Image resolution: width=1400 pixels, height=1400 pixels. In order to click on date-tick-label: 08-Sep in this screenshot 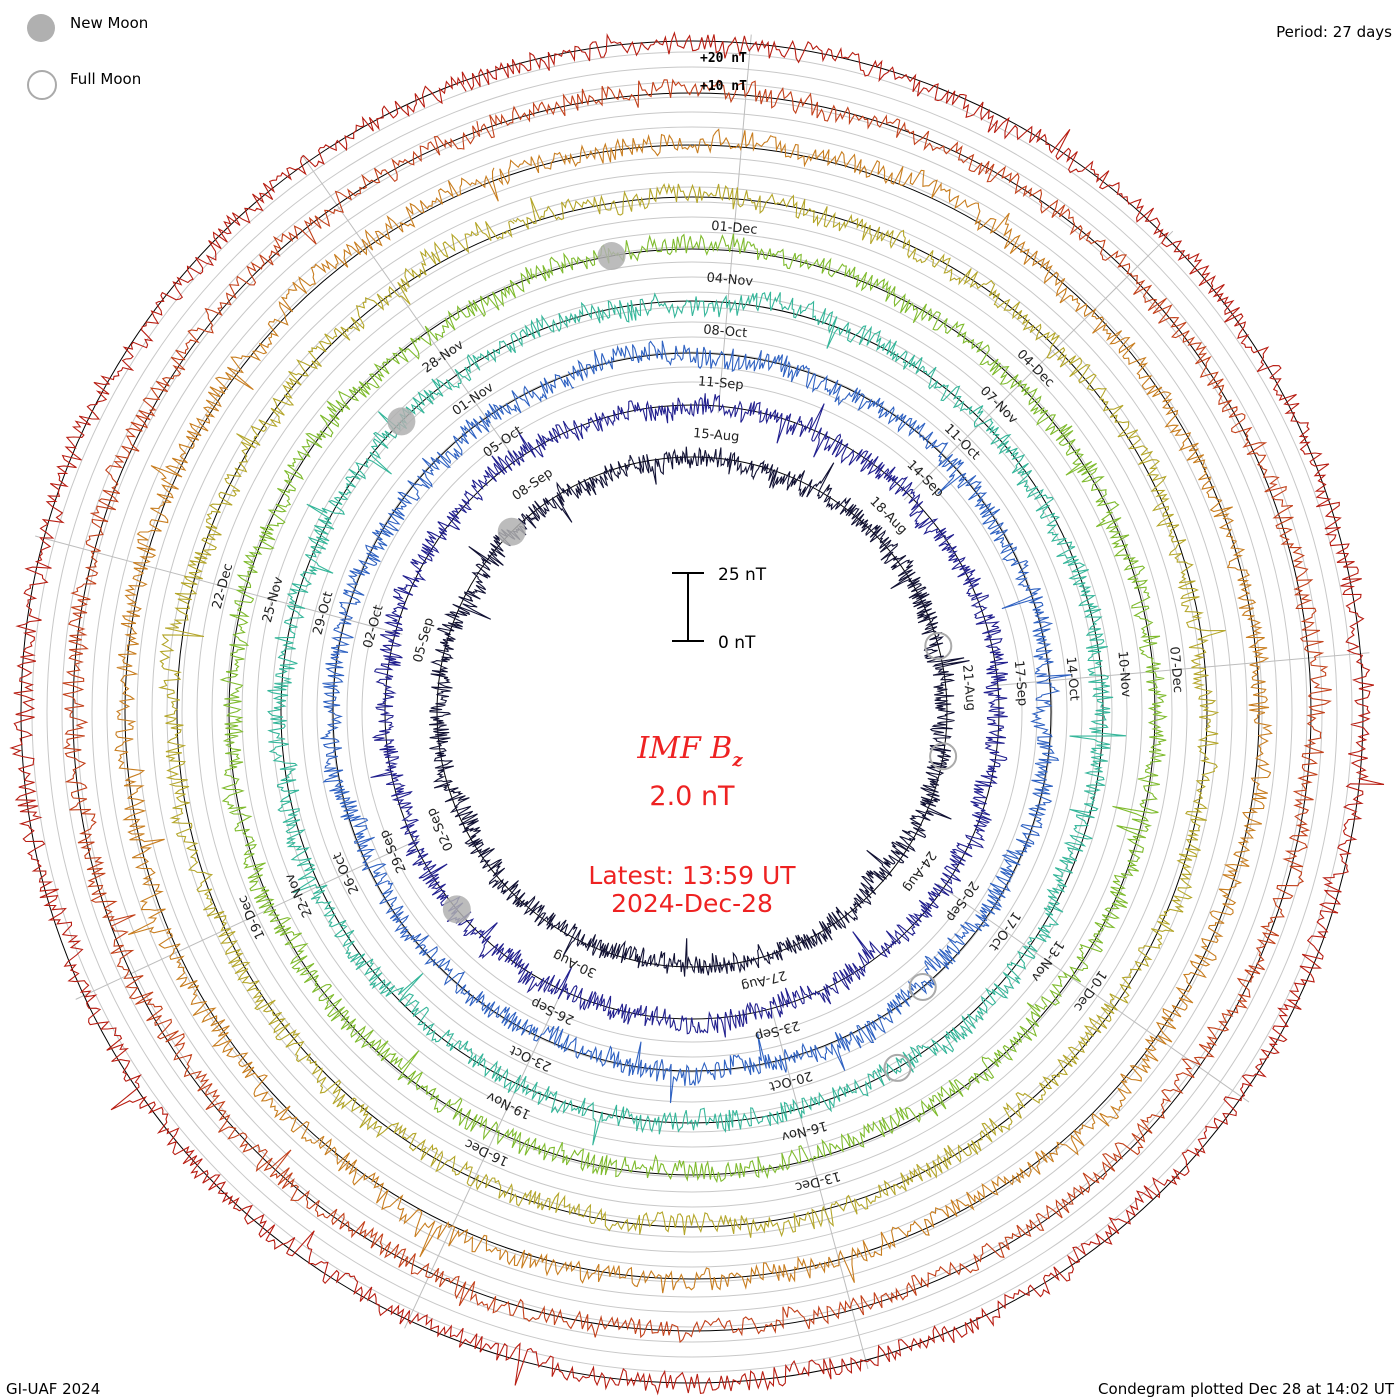, I will do `click(533, 484)`.